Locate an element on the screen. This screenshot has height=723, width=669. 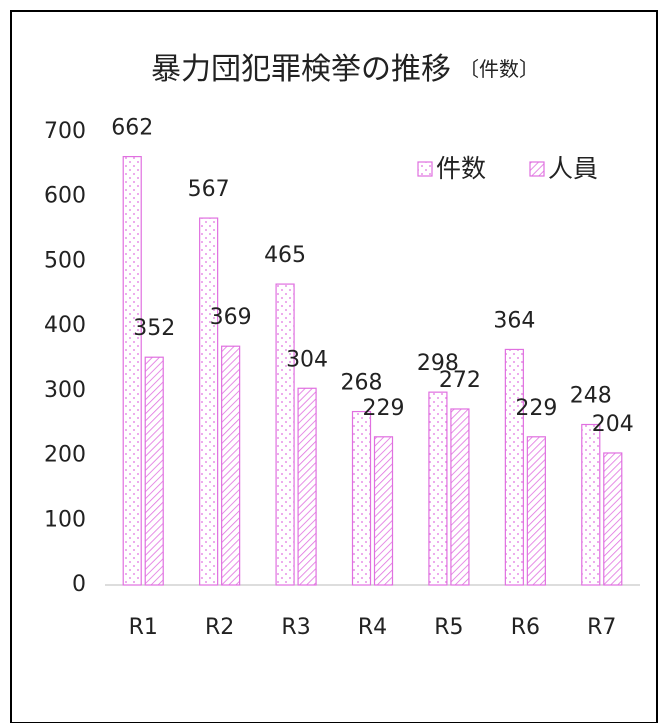
value-label: 662 is located at coordinates (132, 128).